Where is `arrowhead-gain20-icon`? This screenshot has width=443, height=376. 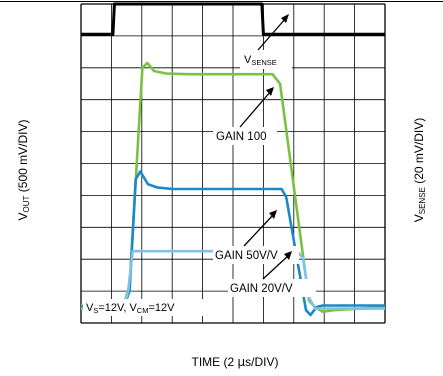 arrowhead-gain20-icon is located at coordinates (288, 255).